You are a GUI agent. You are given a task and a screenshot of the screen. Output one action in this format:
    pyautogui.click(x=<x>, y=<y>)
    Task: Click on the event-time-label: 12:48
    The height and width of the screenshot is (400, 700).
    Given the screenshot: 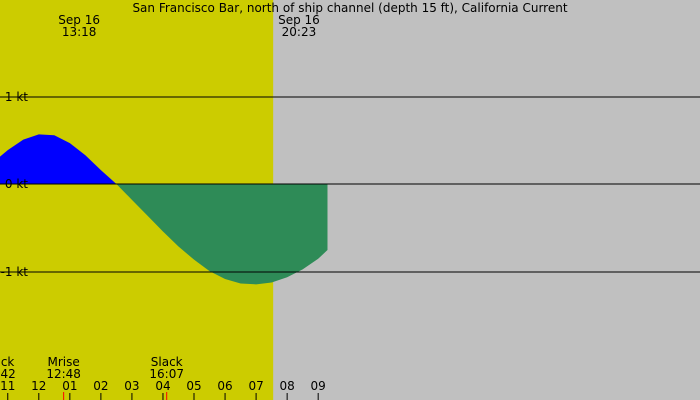 What is the action you would take?
    pyautogui.click(x=63, y=374)
    